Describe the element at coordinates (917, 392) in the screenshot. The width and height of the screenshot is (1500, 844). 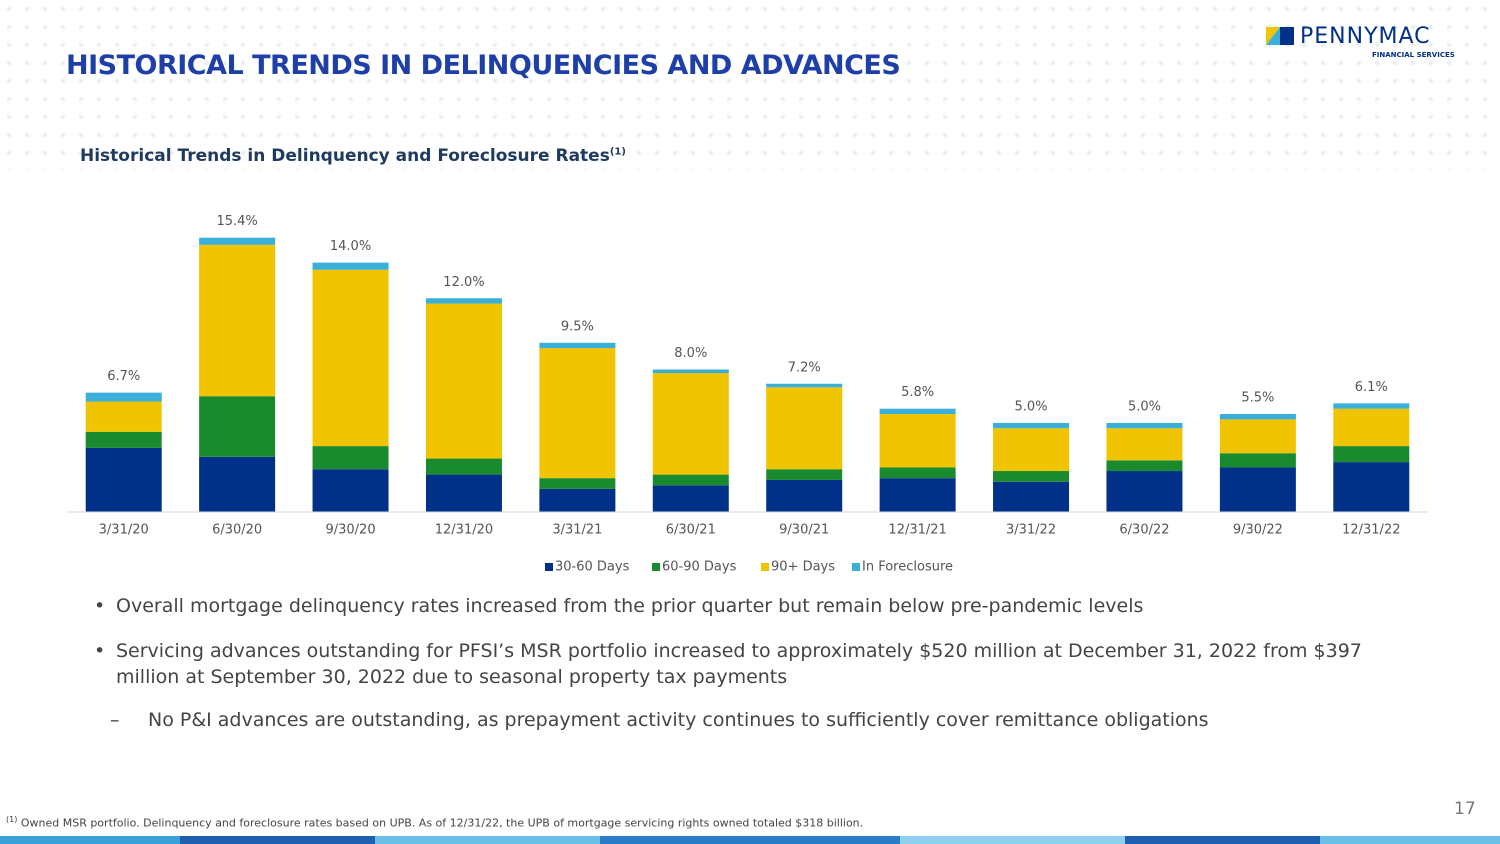
I see `total-label: 5.8%` at that location.